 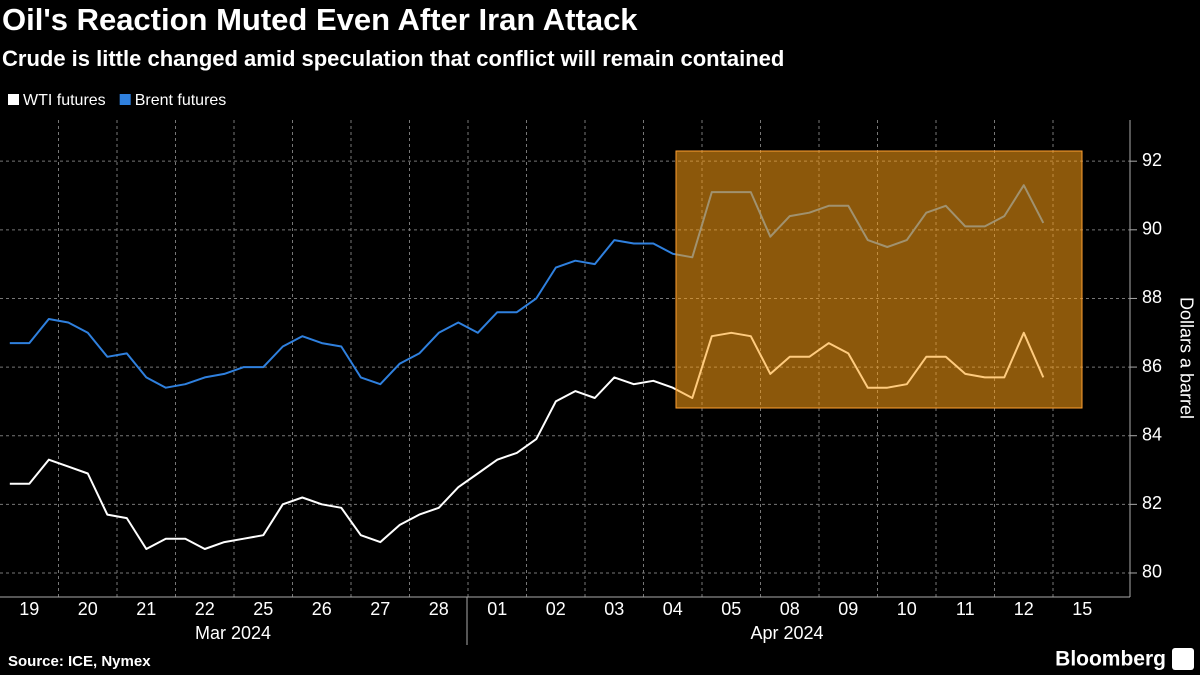 What do you see at coordinates (181, 100) in the screenshot?
I see `legend-label: Brent futures` at bounding box center [181, 100].